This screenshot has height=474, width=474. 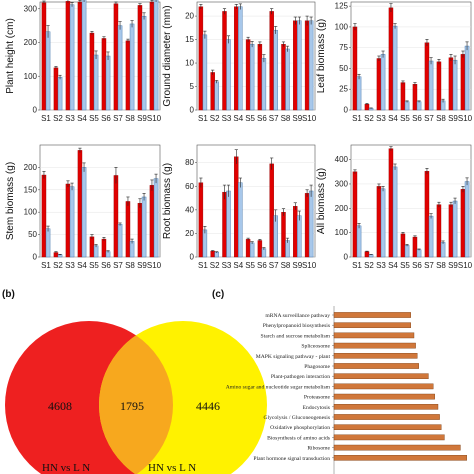 What do you see at coordinates (82, 265) in the screenshot?
I see `x-tick-label: S4` at bounding box center [82, 265].